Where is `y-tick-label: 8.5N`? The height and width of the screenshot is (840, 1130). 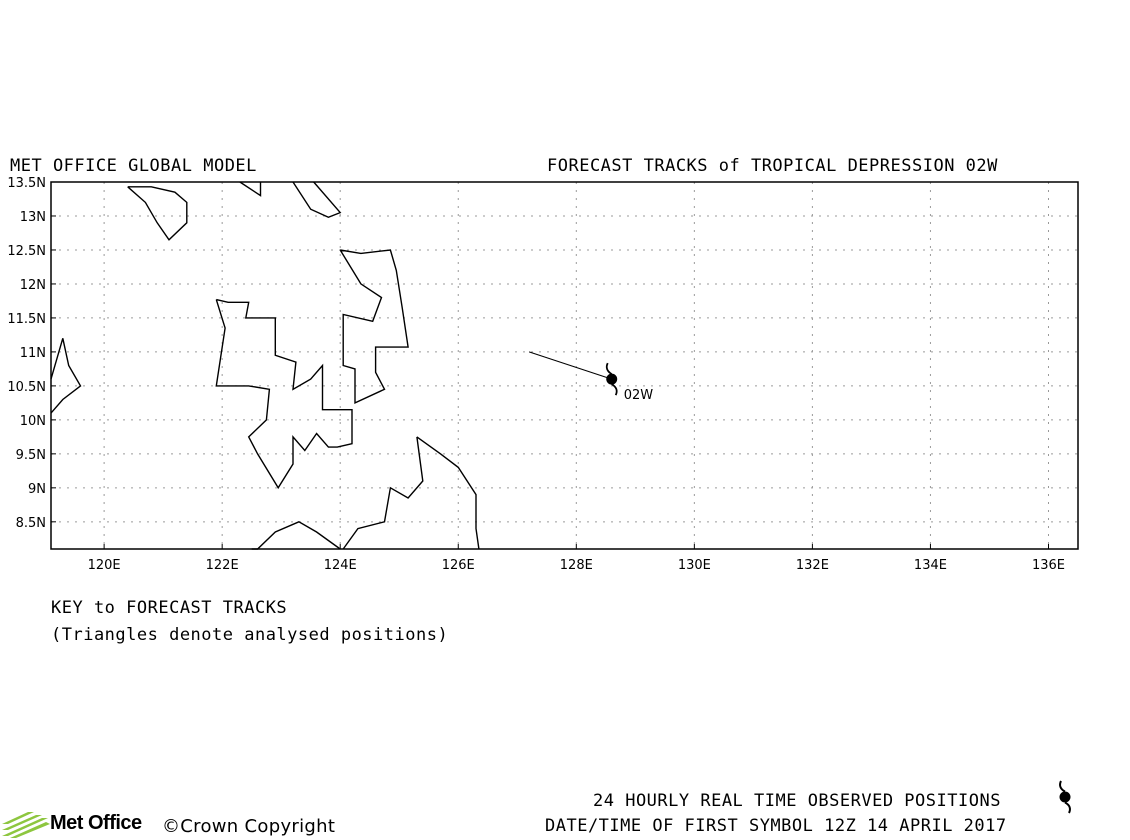 y-tick-label: 8.5N is located at coordinates (31, 523).